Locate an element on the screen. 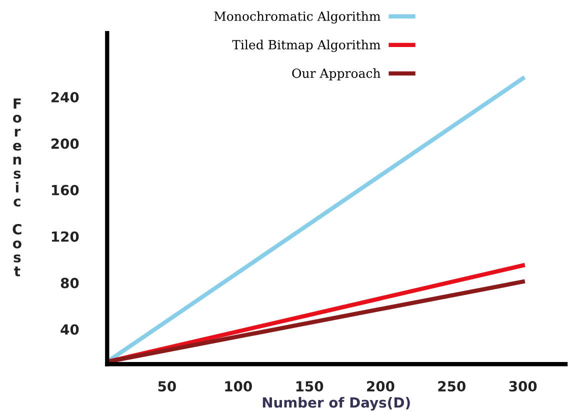 Image resolution: width=573 pixels, height=419 pixels. legend-label: Our Approach is located at coordinates (336, 74).